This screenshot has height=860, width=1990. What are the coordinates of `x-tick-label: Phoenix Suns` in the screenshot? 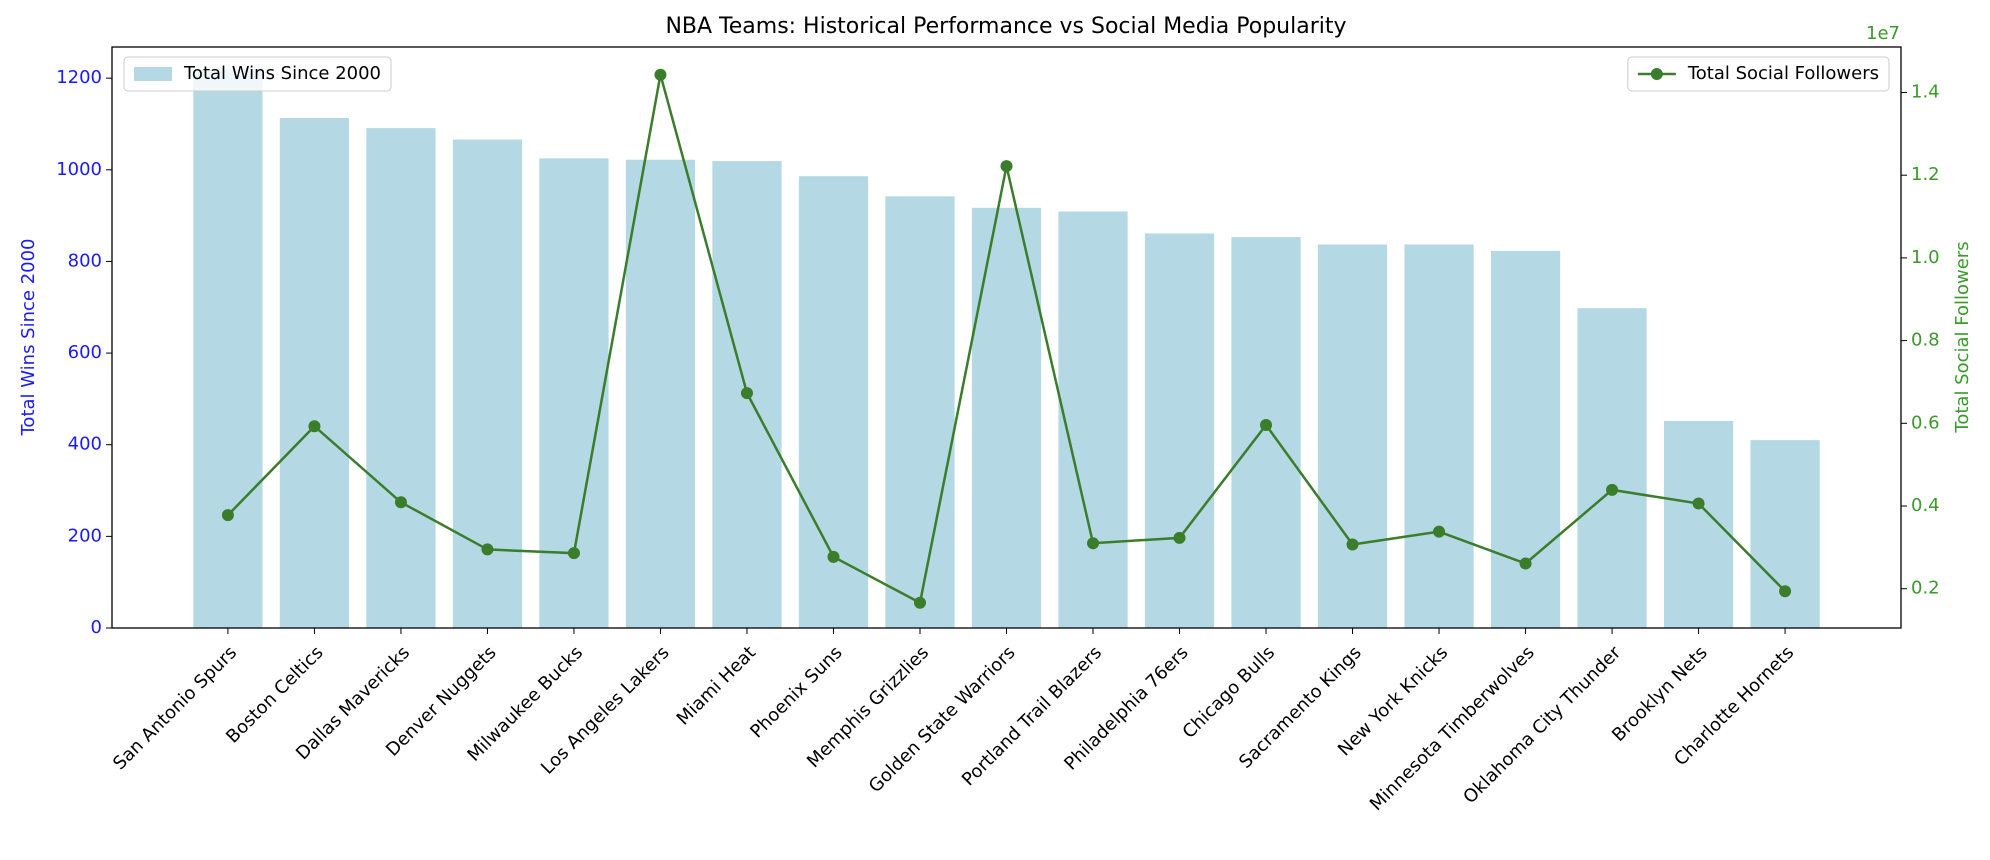 It's located at (796, 692).